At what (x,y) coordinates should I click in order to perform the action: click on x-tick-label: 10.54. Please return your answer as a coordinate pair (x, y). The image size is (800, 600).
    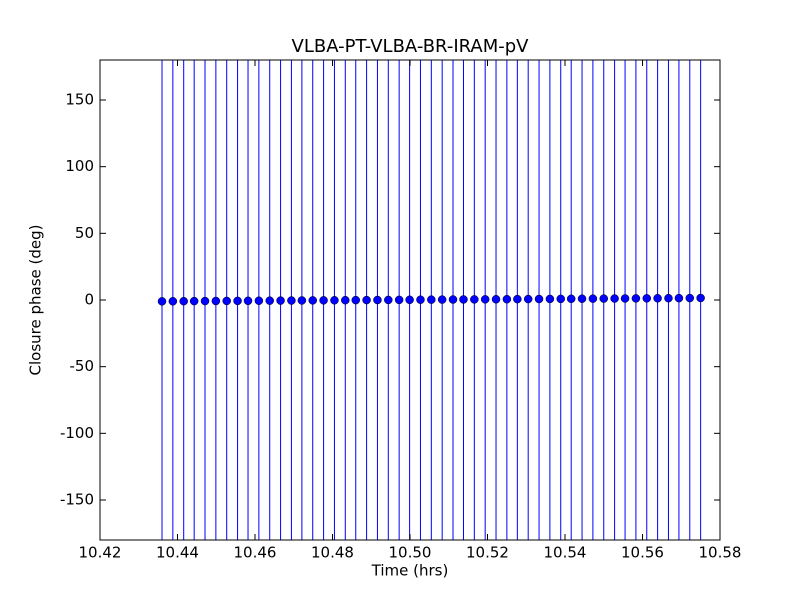
    Looking at the image, I should click on (565, 553).